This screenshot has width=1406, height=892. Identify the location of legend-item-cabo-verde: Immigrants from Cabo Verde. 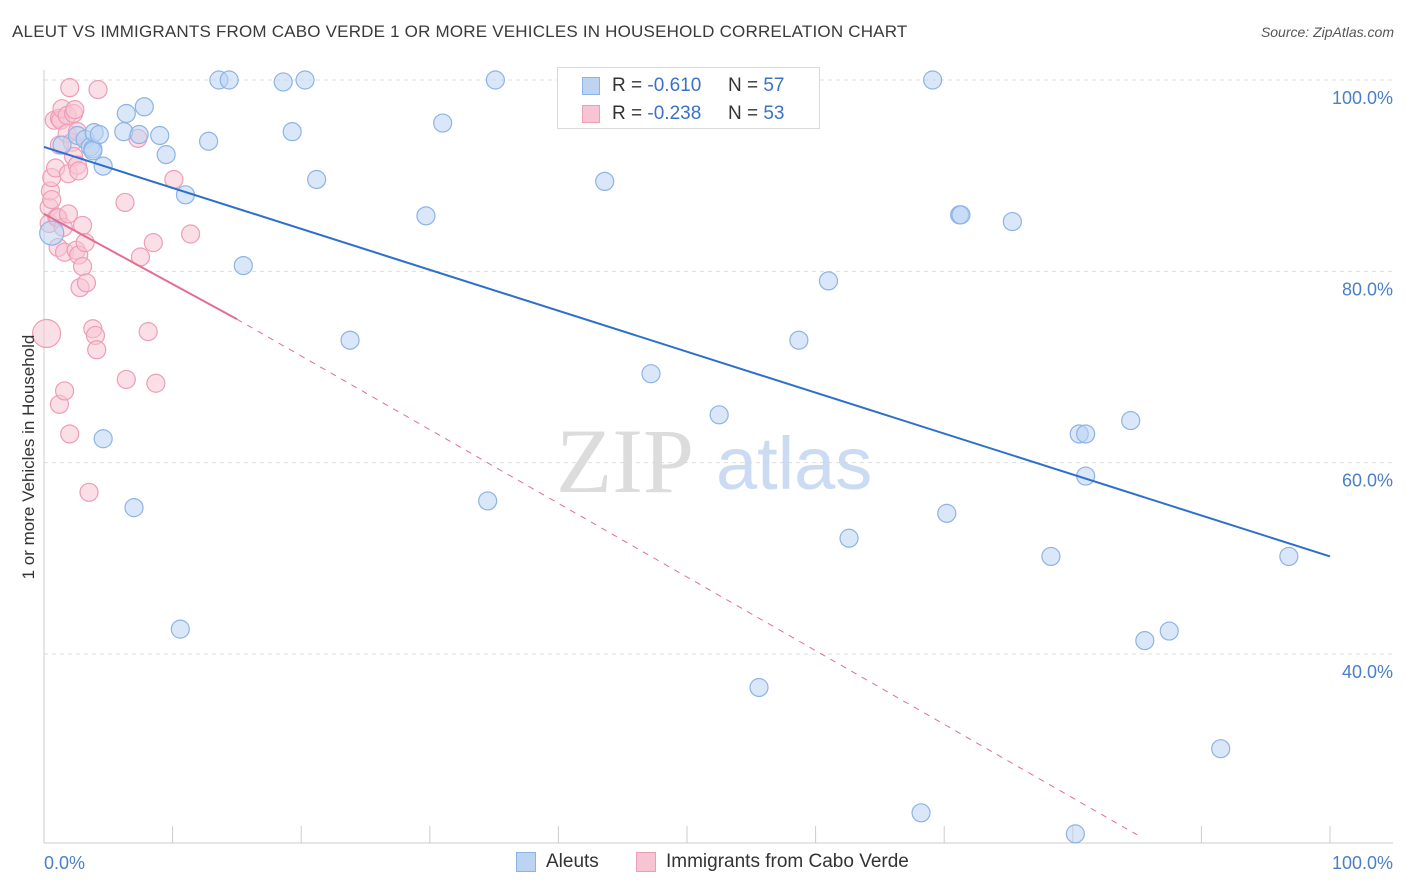
(772, 862).